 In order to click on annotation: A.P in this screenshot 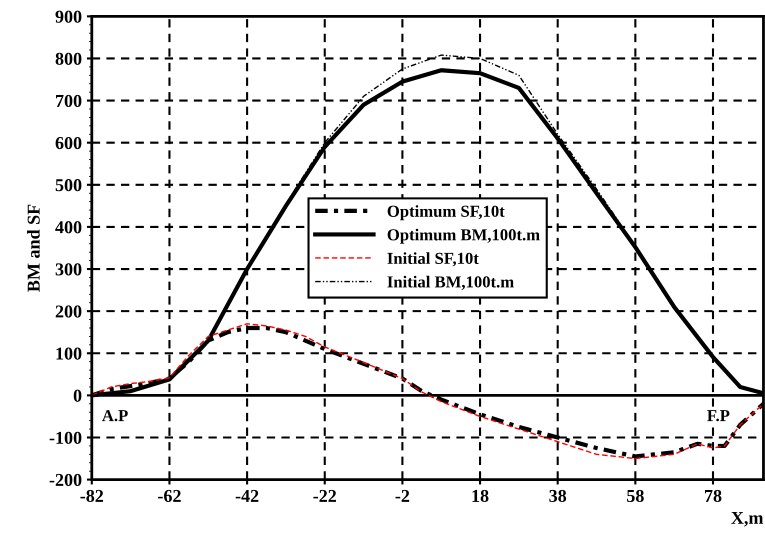, I will do `click(115, 416)`.